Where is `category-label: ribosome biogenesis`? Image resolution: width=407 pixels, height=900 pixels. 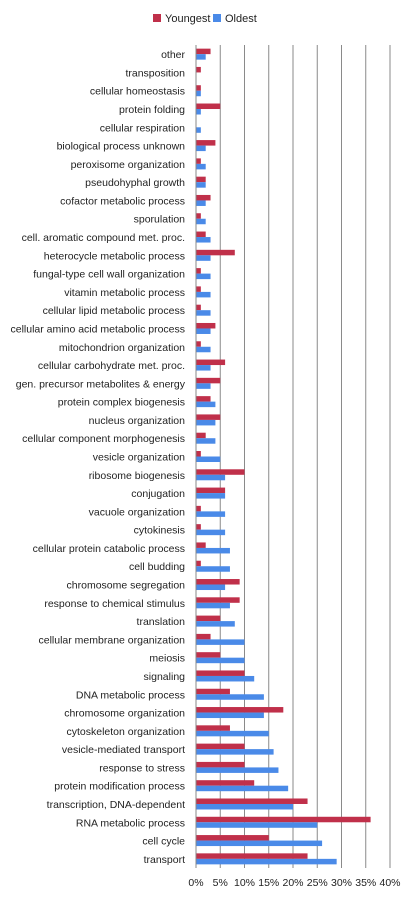
category-label: ribosome biogenesis is located at coordinates (137, 476).